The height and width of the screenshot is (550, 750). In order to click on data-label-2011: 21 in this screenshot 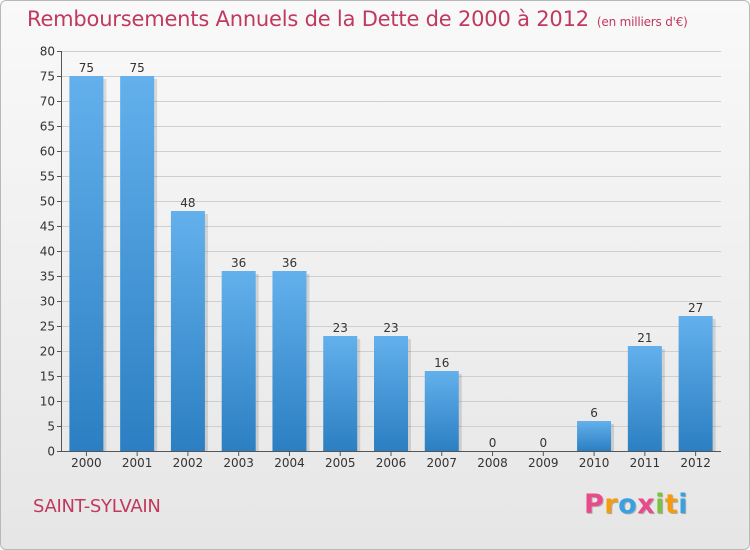, I will do `click(644, 338)`.